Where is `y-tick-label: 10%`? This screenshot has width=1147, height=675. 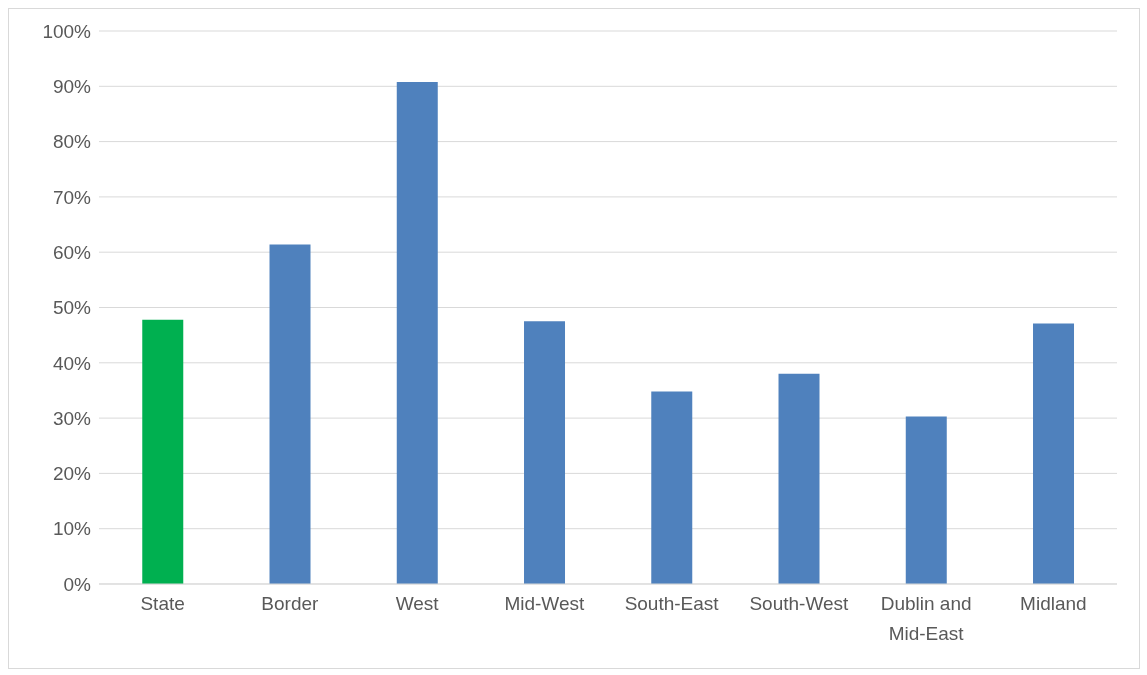 y-tick-label: 10% is located at coordinates (72, 529).